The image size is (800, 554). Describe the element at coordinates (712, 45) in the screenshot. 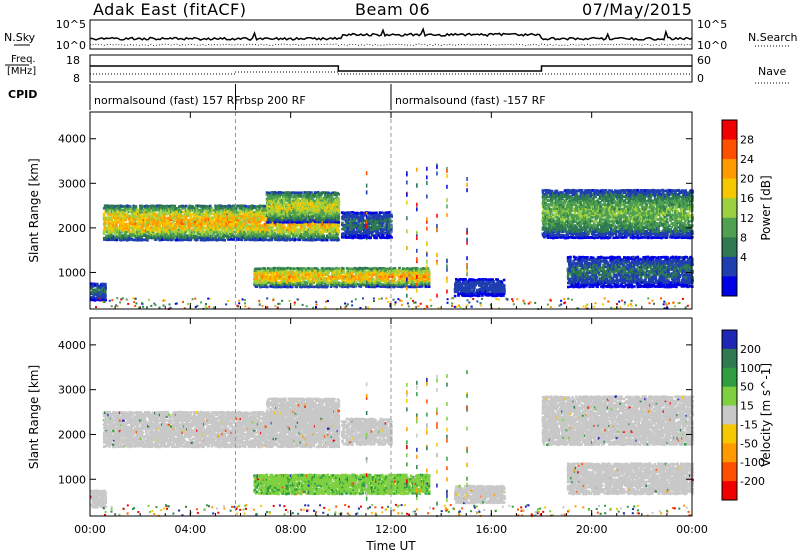

I see `nsearch-tick-low: 10^0` at that location.